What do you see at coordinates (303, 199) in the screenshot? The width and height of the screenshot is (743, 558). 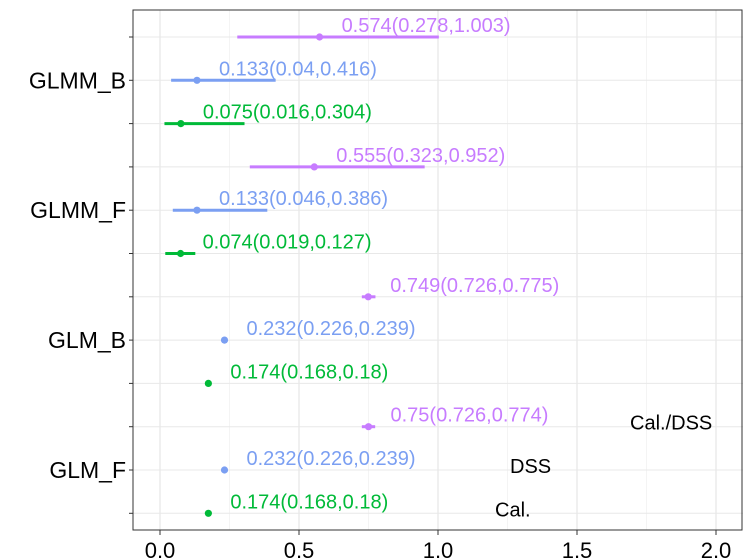 I see `estimate-label: 0.133(0.046,0.386)` at bounding box center [303, 199].